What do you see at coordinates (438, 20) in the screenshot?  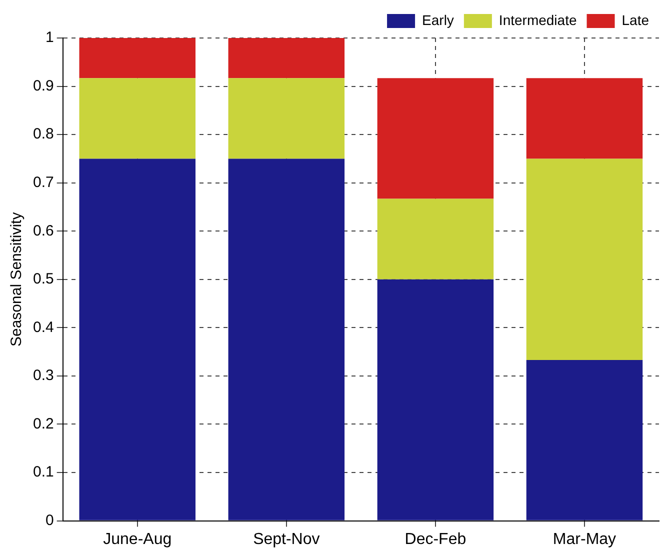 I see `legend-label: Early` at bounding box center [438, 20].